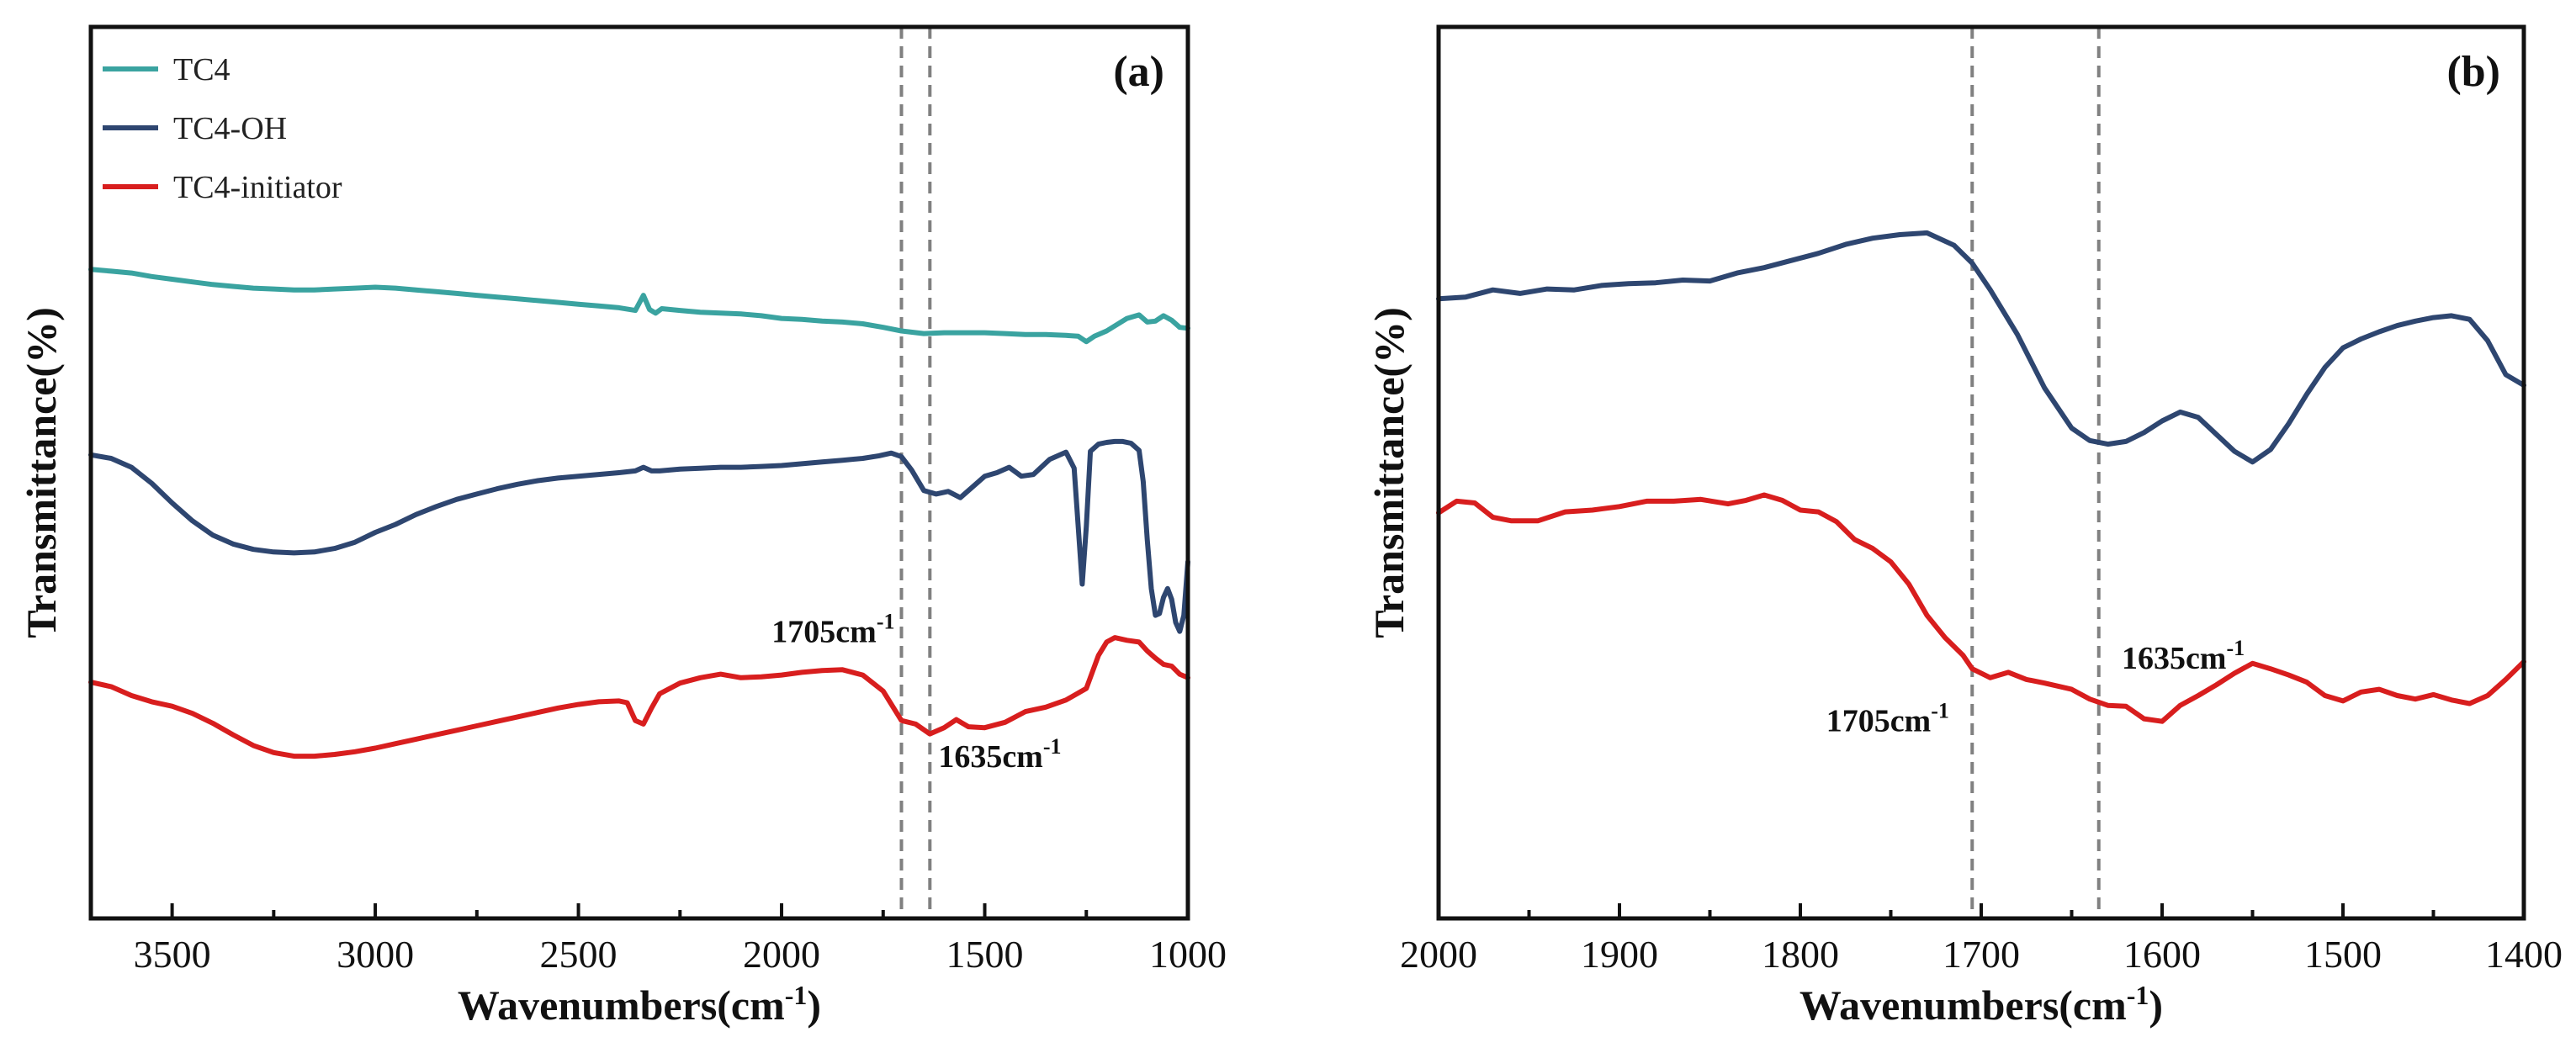 The image size is (2576, 1053). I want to click on legend: TC4 TC4-OH TC4-initiator, so click(222, 128).